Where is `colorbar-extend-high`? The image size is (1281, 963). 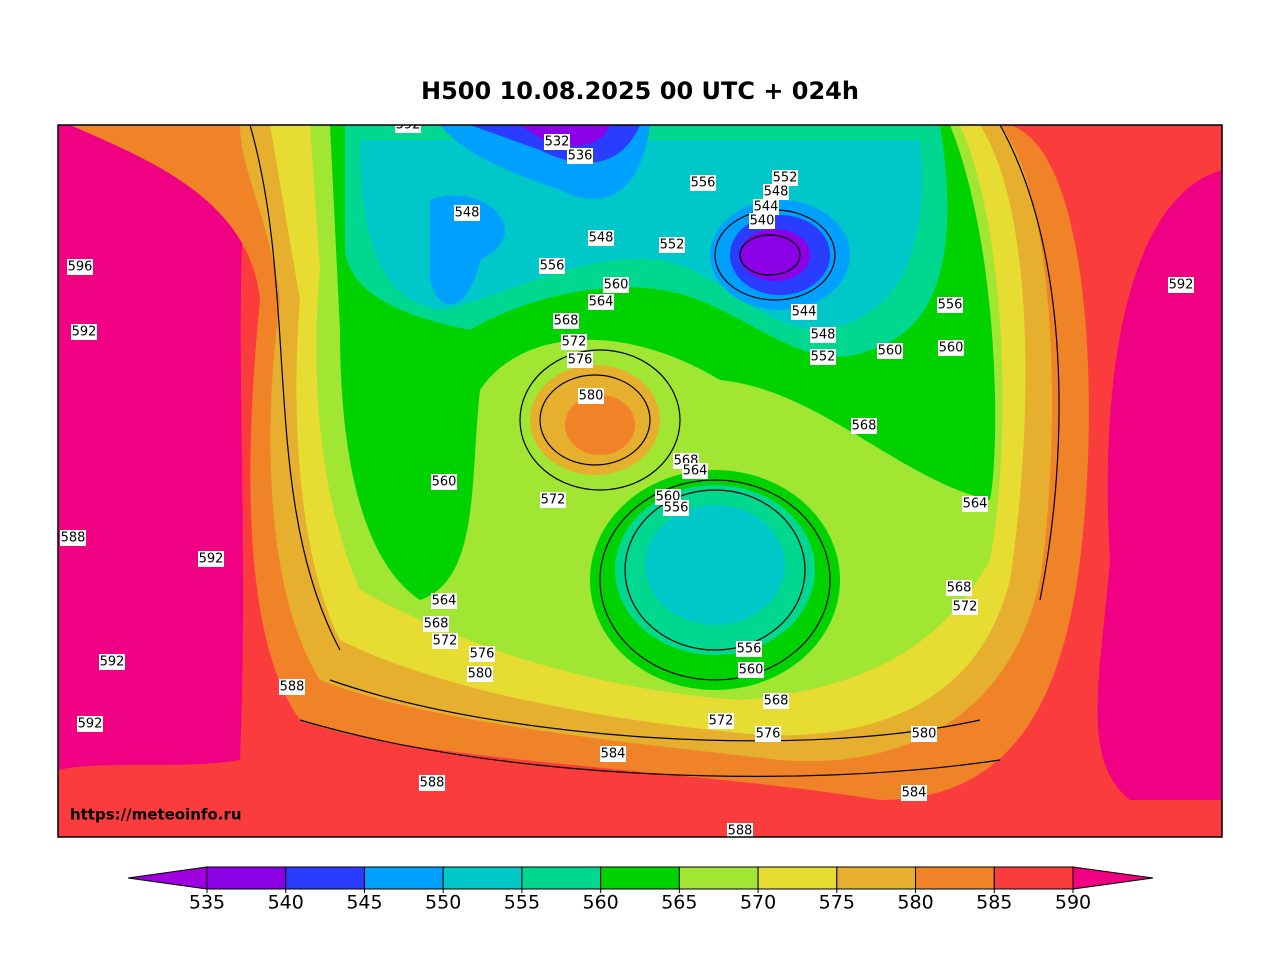
colorbar-extend-high is located at coordinates (1113, 878).